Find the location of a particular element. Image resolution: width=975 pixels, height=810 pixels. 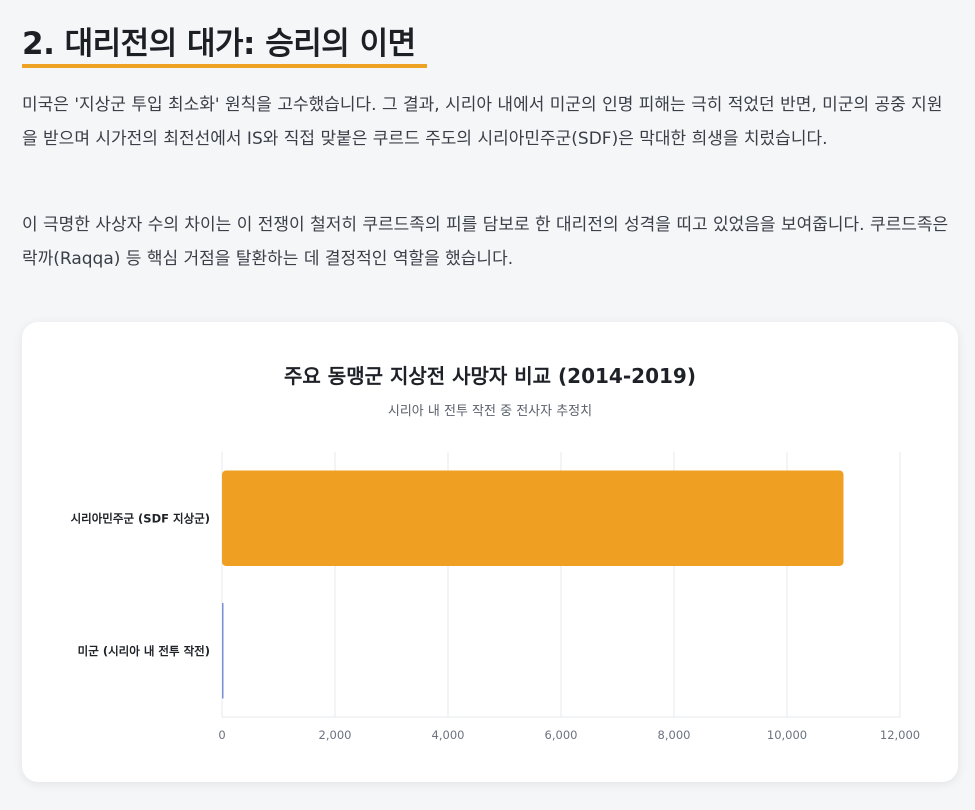

category-label: 미군 (시리아 내 전투 작전) is located at coordinates (144, 651).